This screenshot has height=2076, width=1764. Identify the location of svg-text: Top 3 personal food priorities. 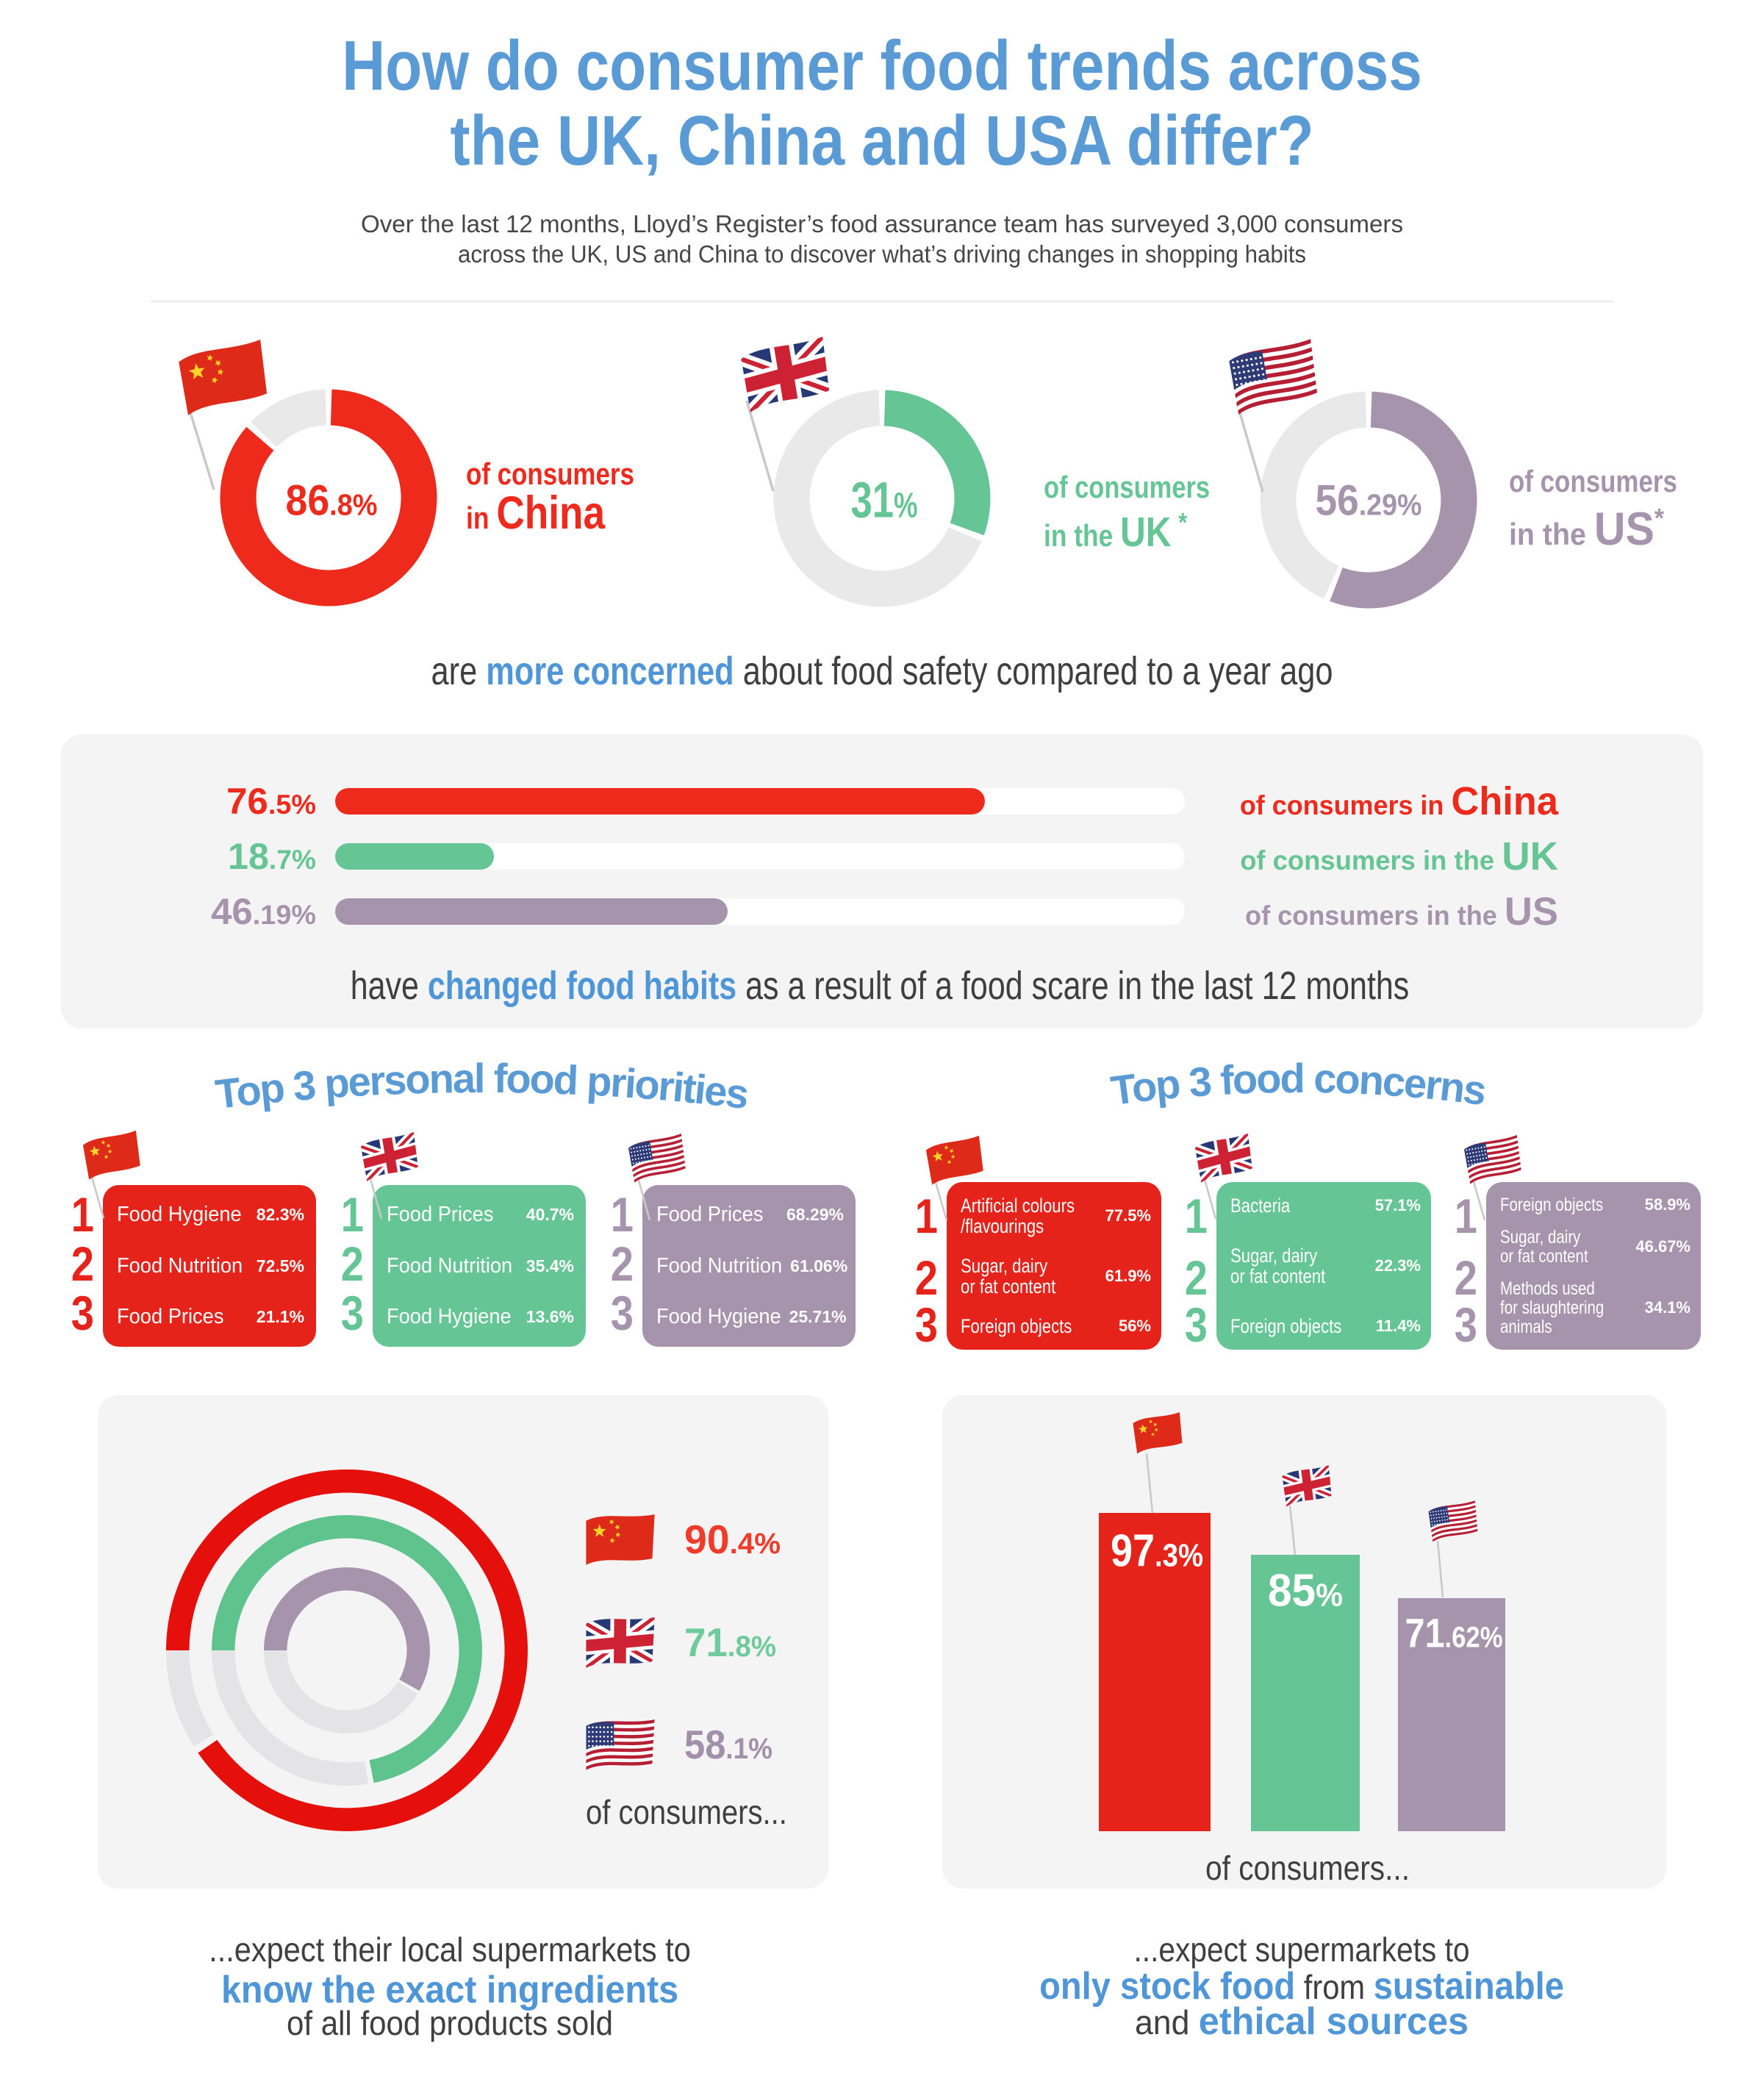
(481, 1086).